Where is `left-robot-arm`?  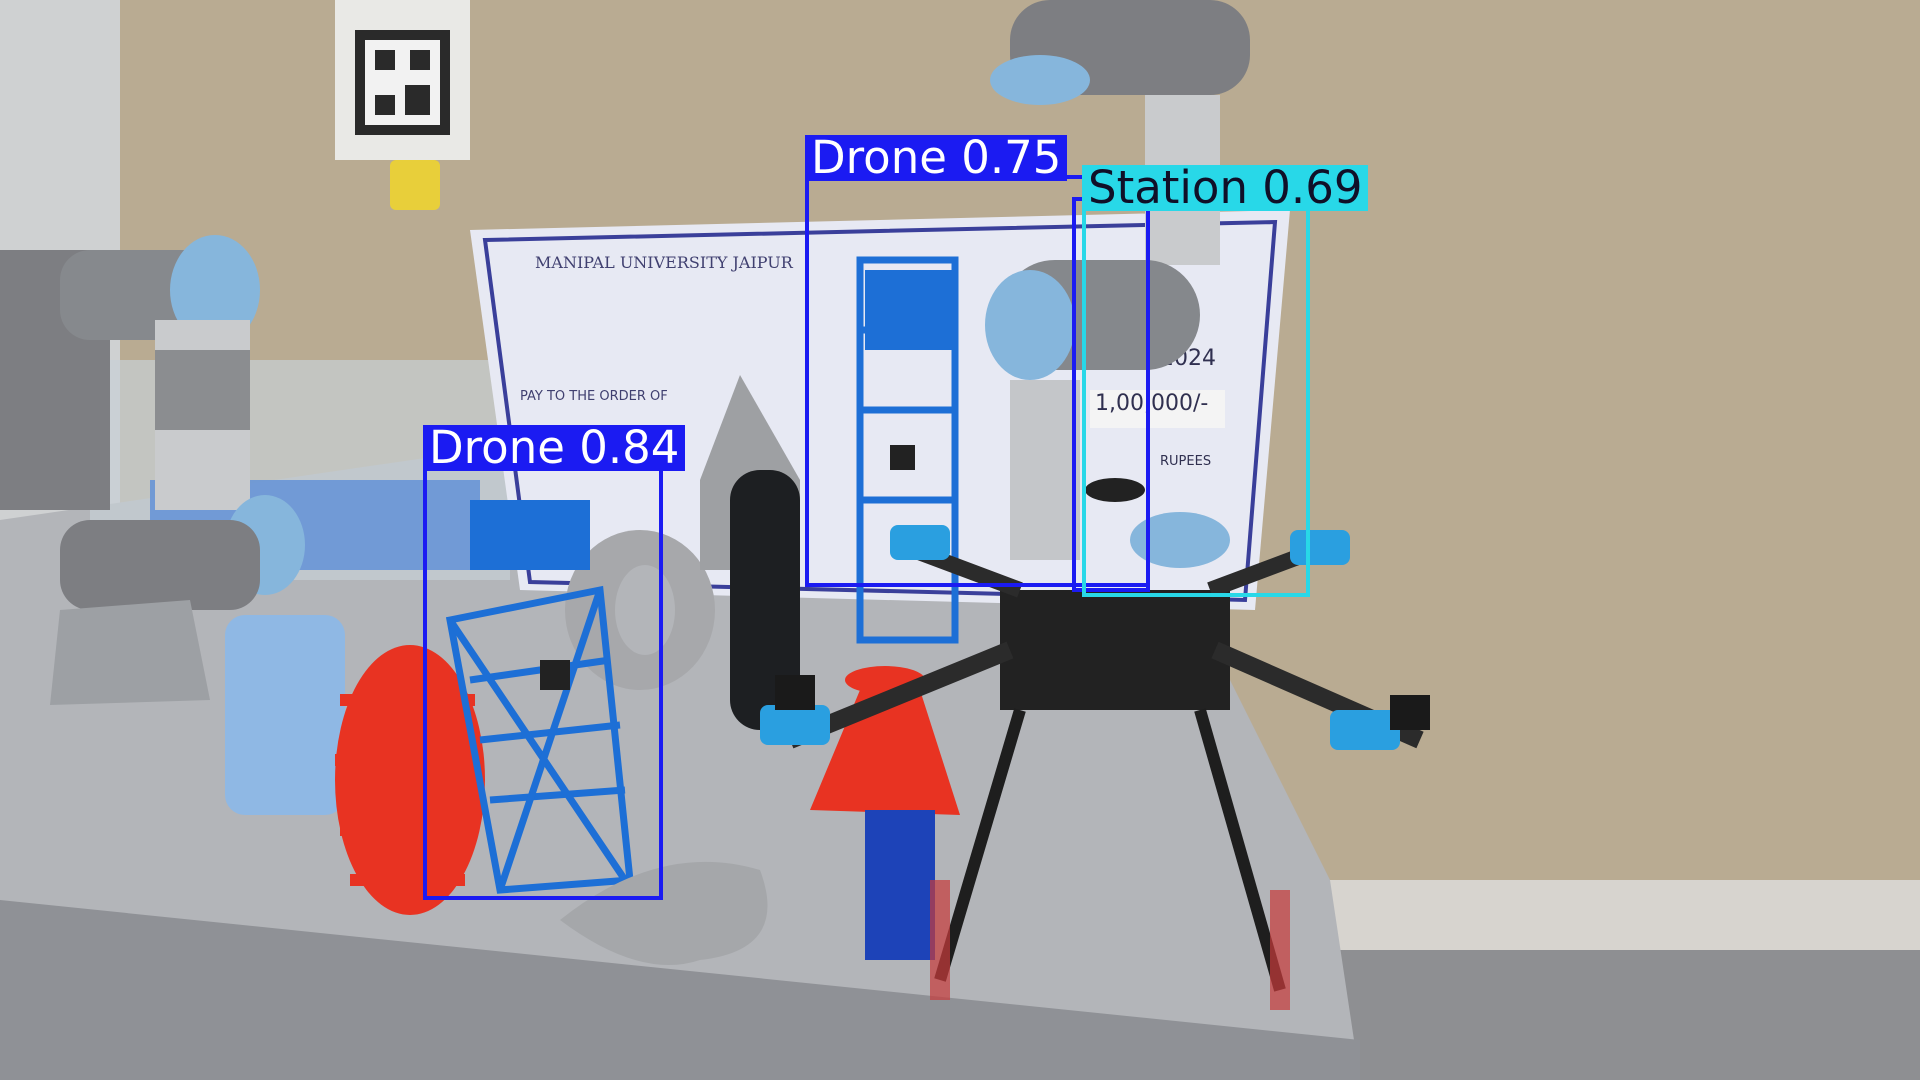 left-robot-arm is located at coordinates (152, 470).